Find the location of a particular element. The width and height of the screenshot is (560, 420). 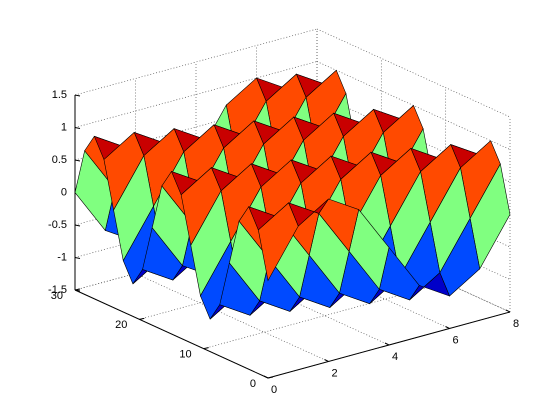

y-tick-label: 20 is located at coordinates (121, 325).